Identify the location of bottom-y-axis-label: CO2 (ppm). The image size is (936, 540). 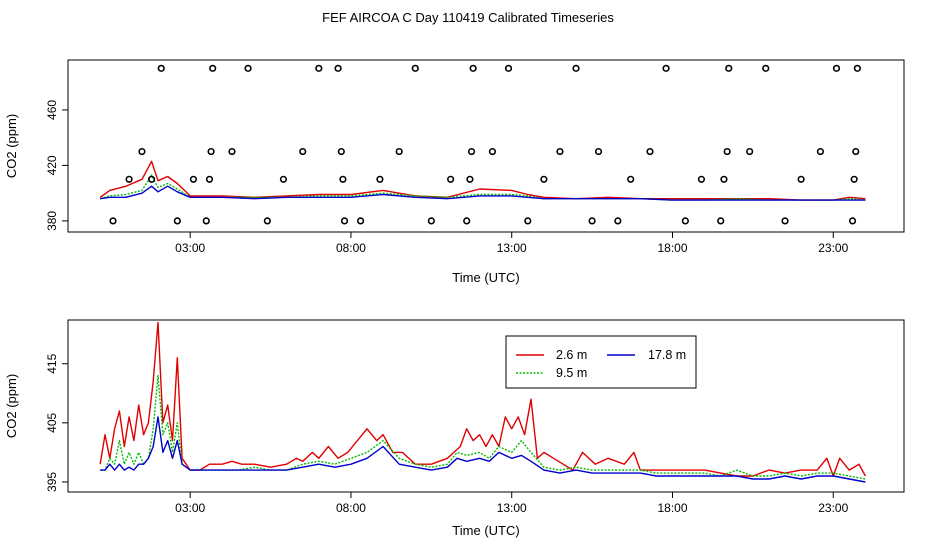
(11, 406).